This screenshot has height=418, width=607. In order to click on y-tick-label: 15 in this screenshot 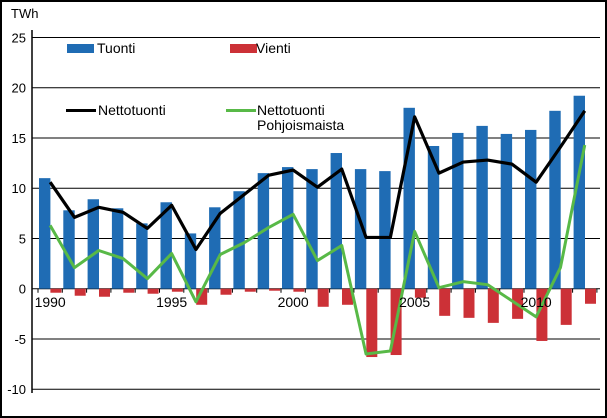, I will do `click(19, 138)`.